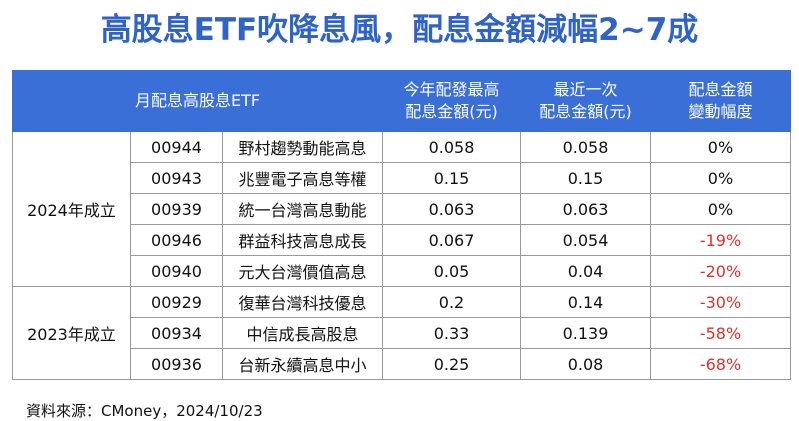 This screenshot has width=799, height=421. I want to click on cell: 元大台灣價值高息, so click(302, 271).